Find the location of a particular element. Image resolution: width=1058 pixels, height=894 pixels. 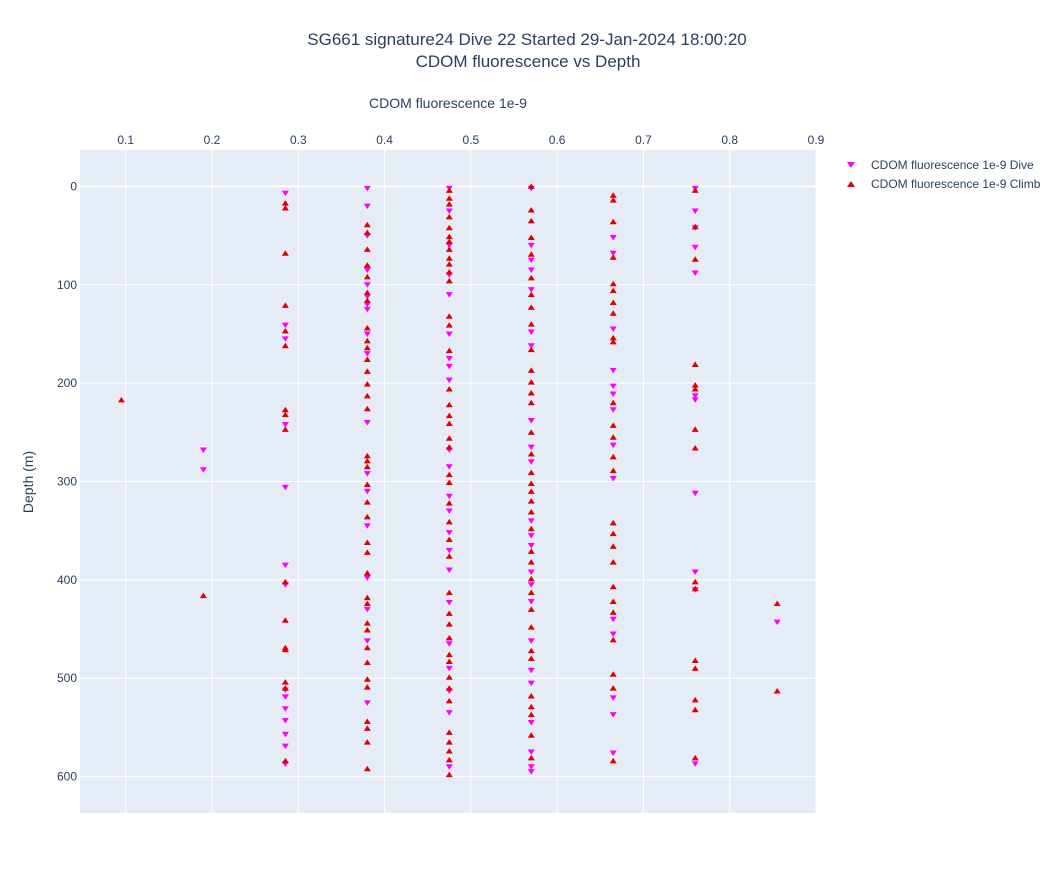

x-tick-labels: 0.1 0.2 0.3 0.4 0.5 0.6 0.7 0.8 0.9 is located at coordinates (470, 140).